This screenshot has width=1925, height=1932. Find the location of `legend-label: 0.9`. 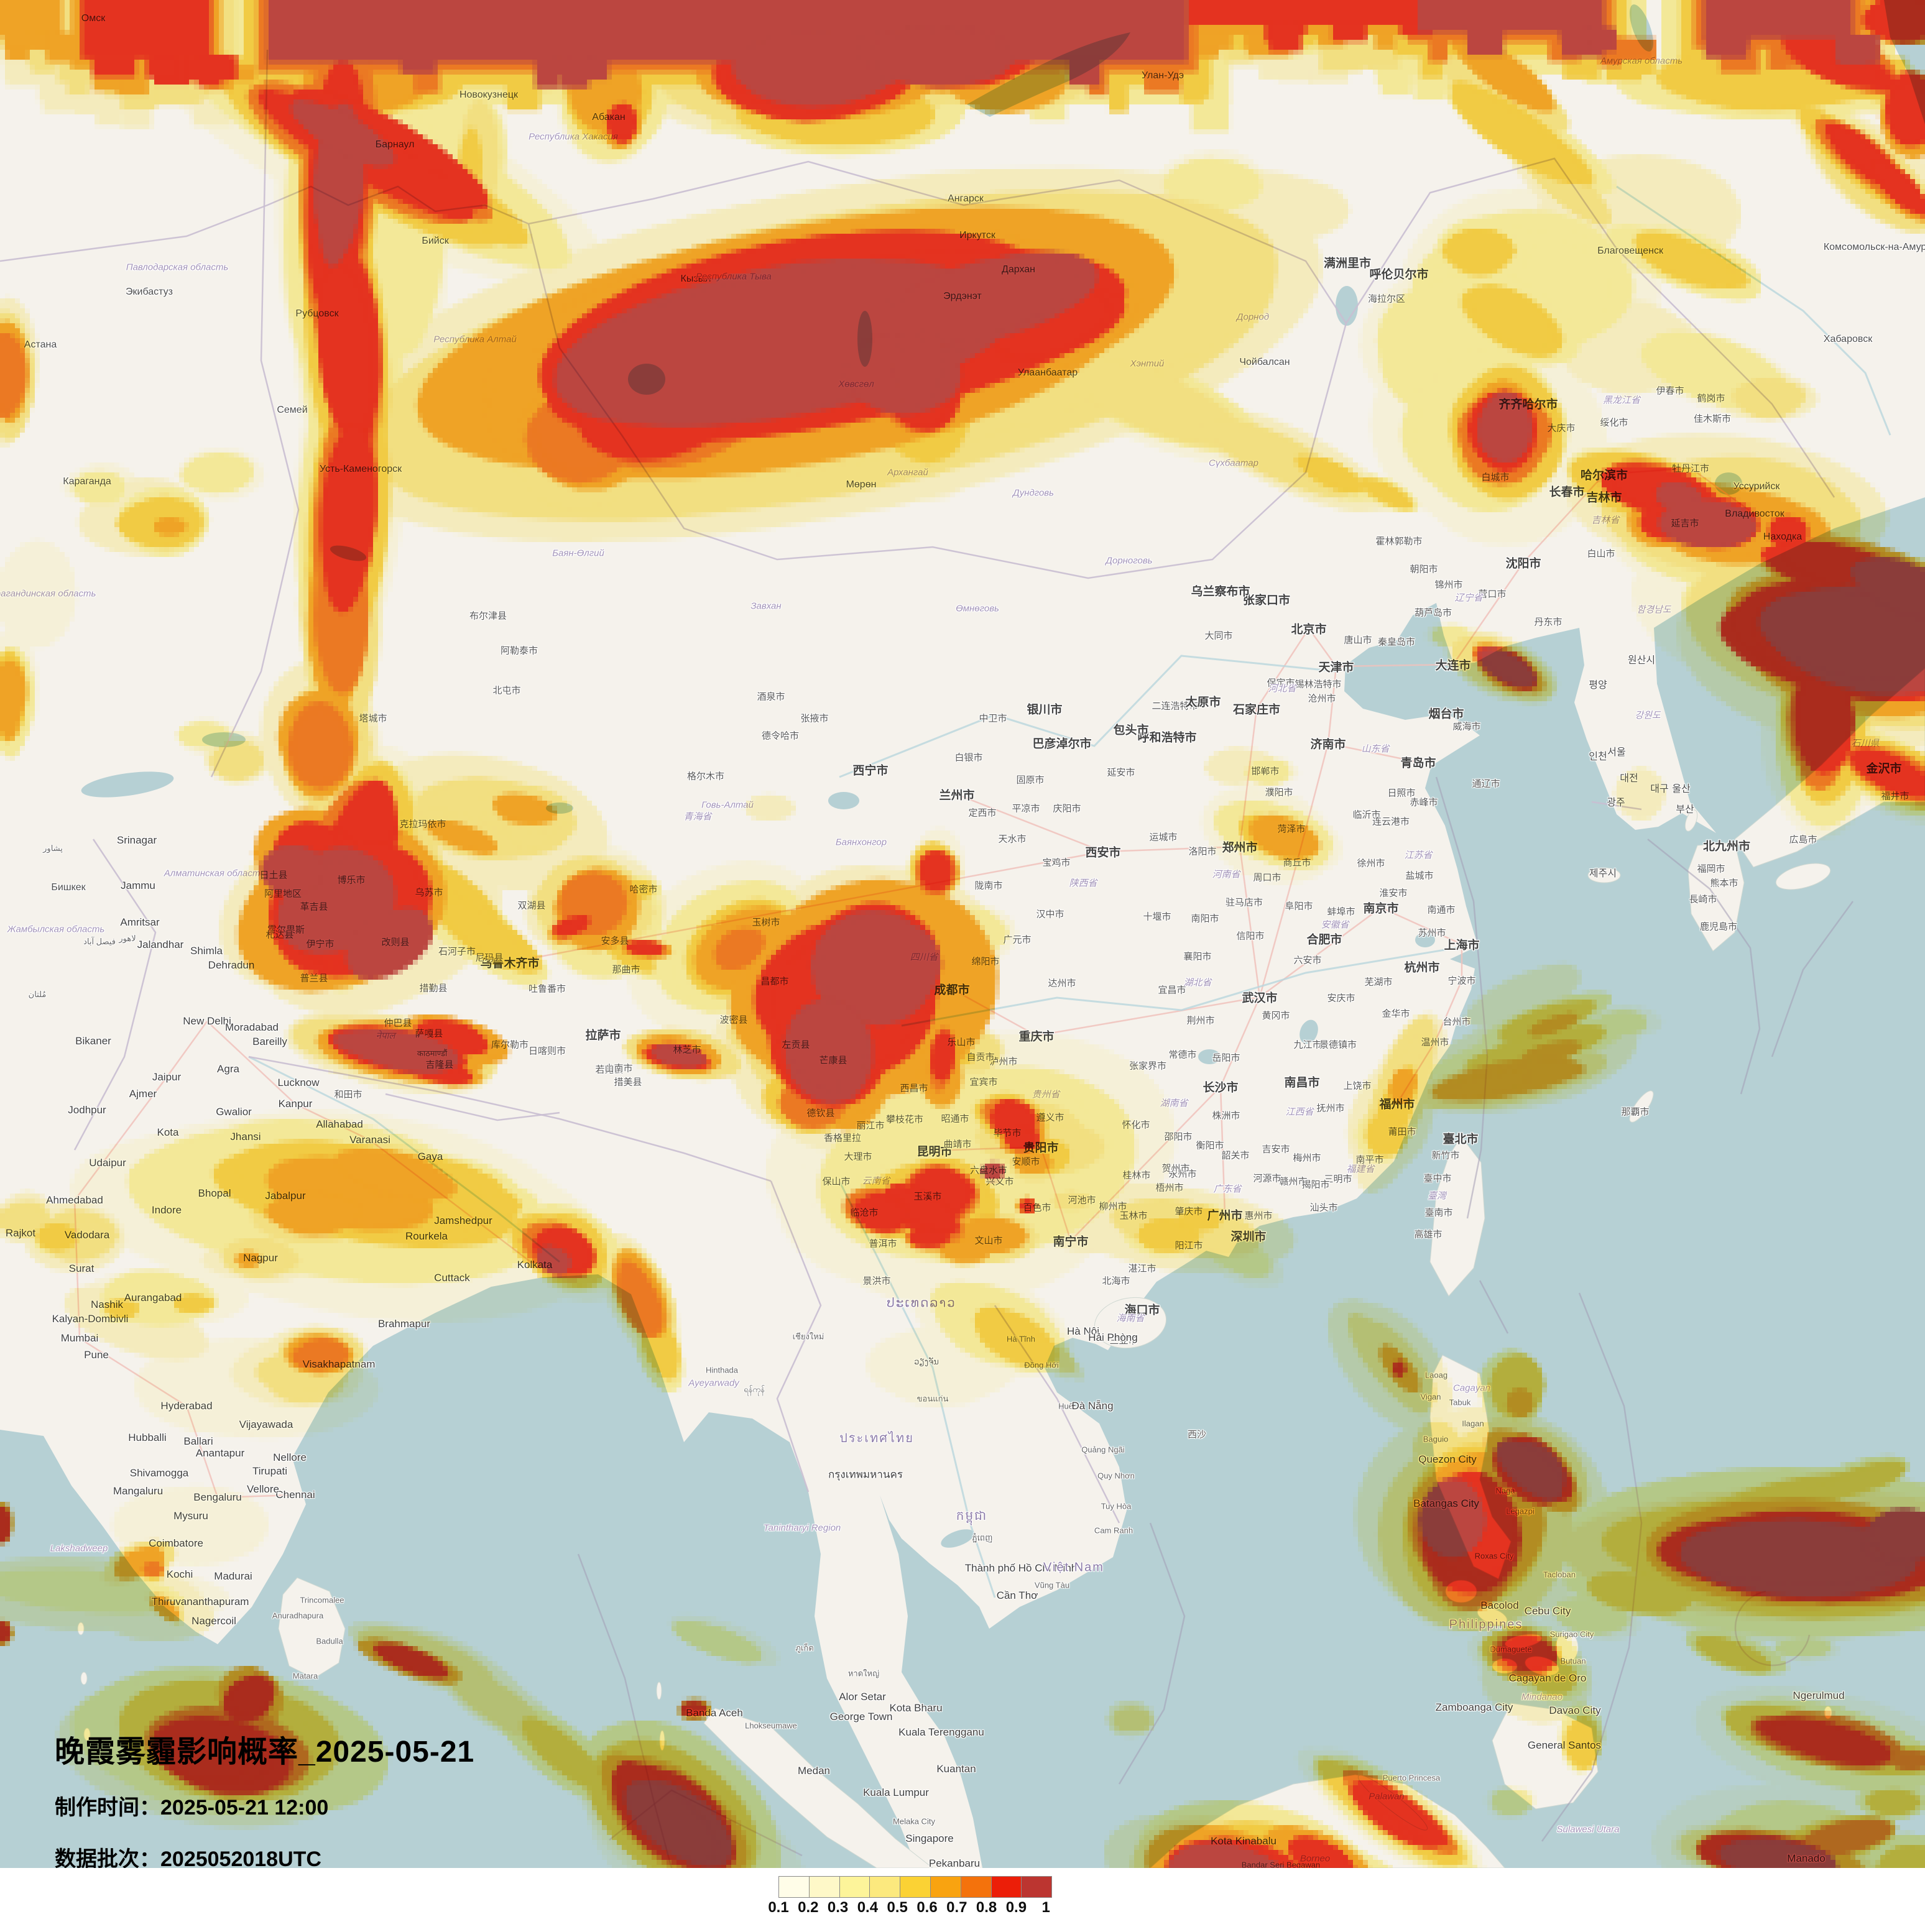

legend-label: 0.9 is located at coordinates (1016, 1907).